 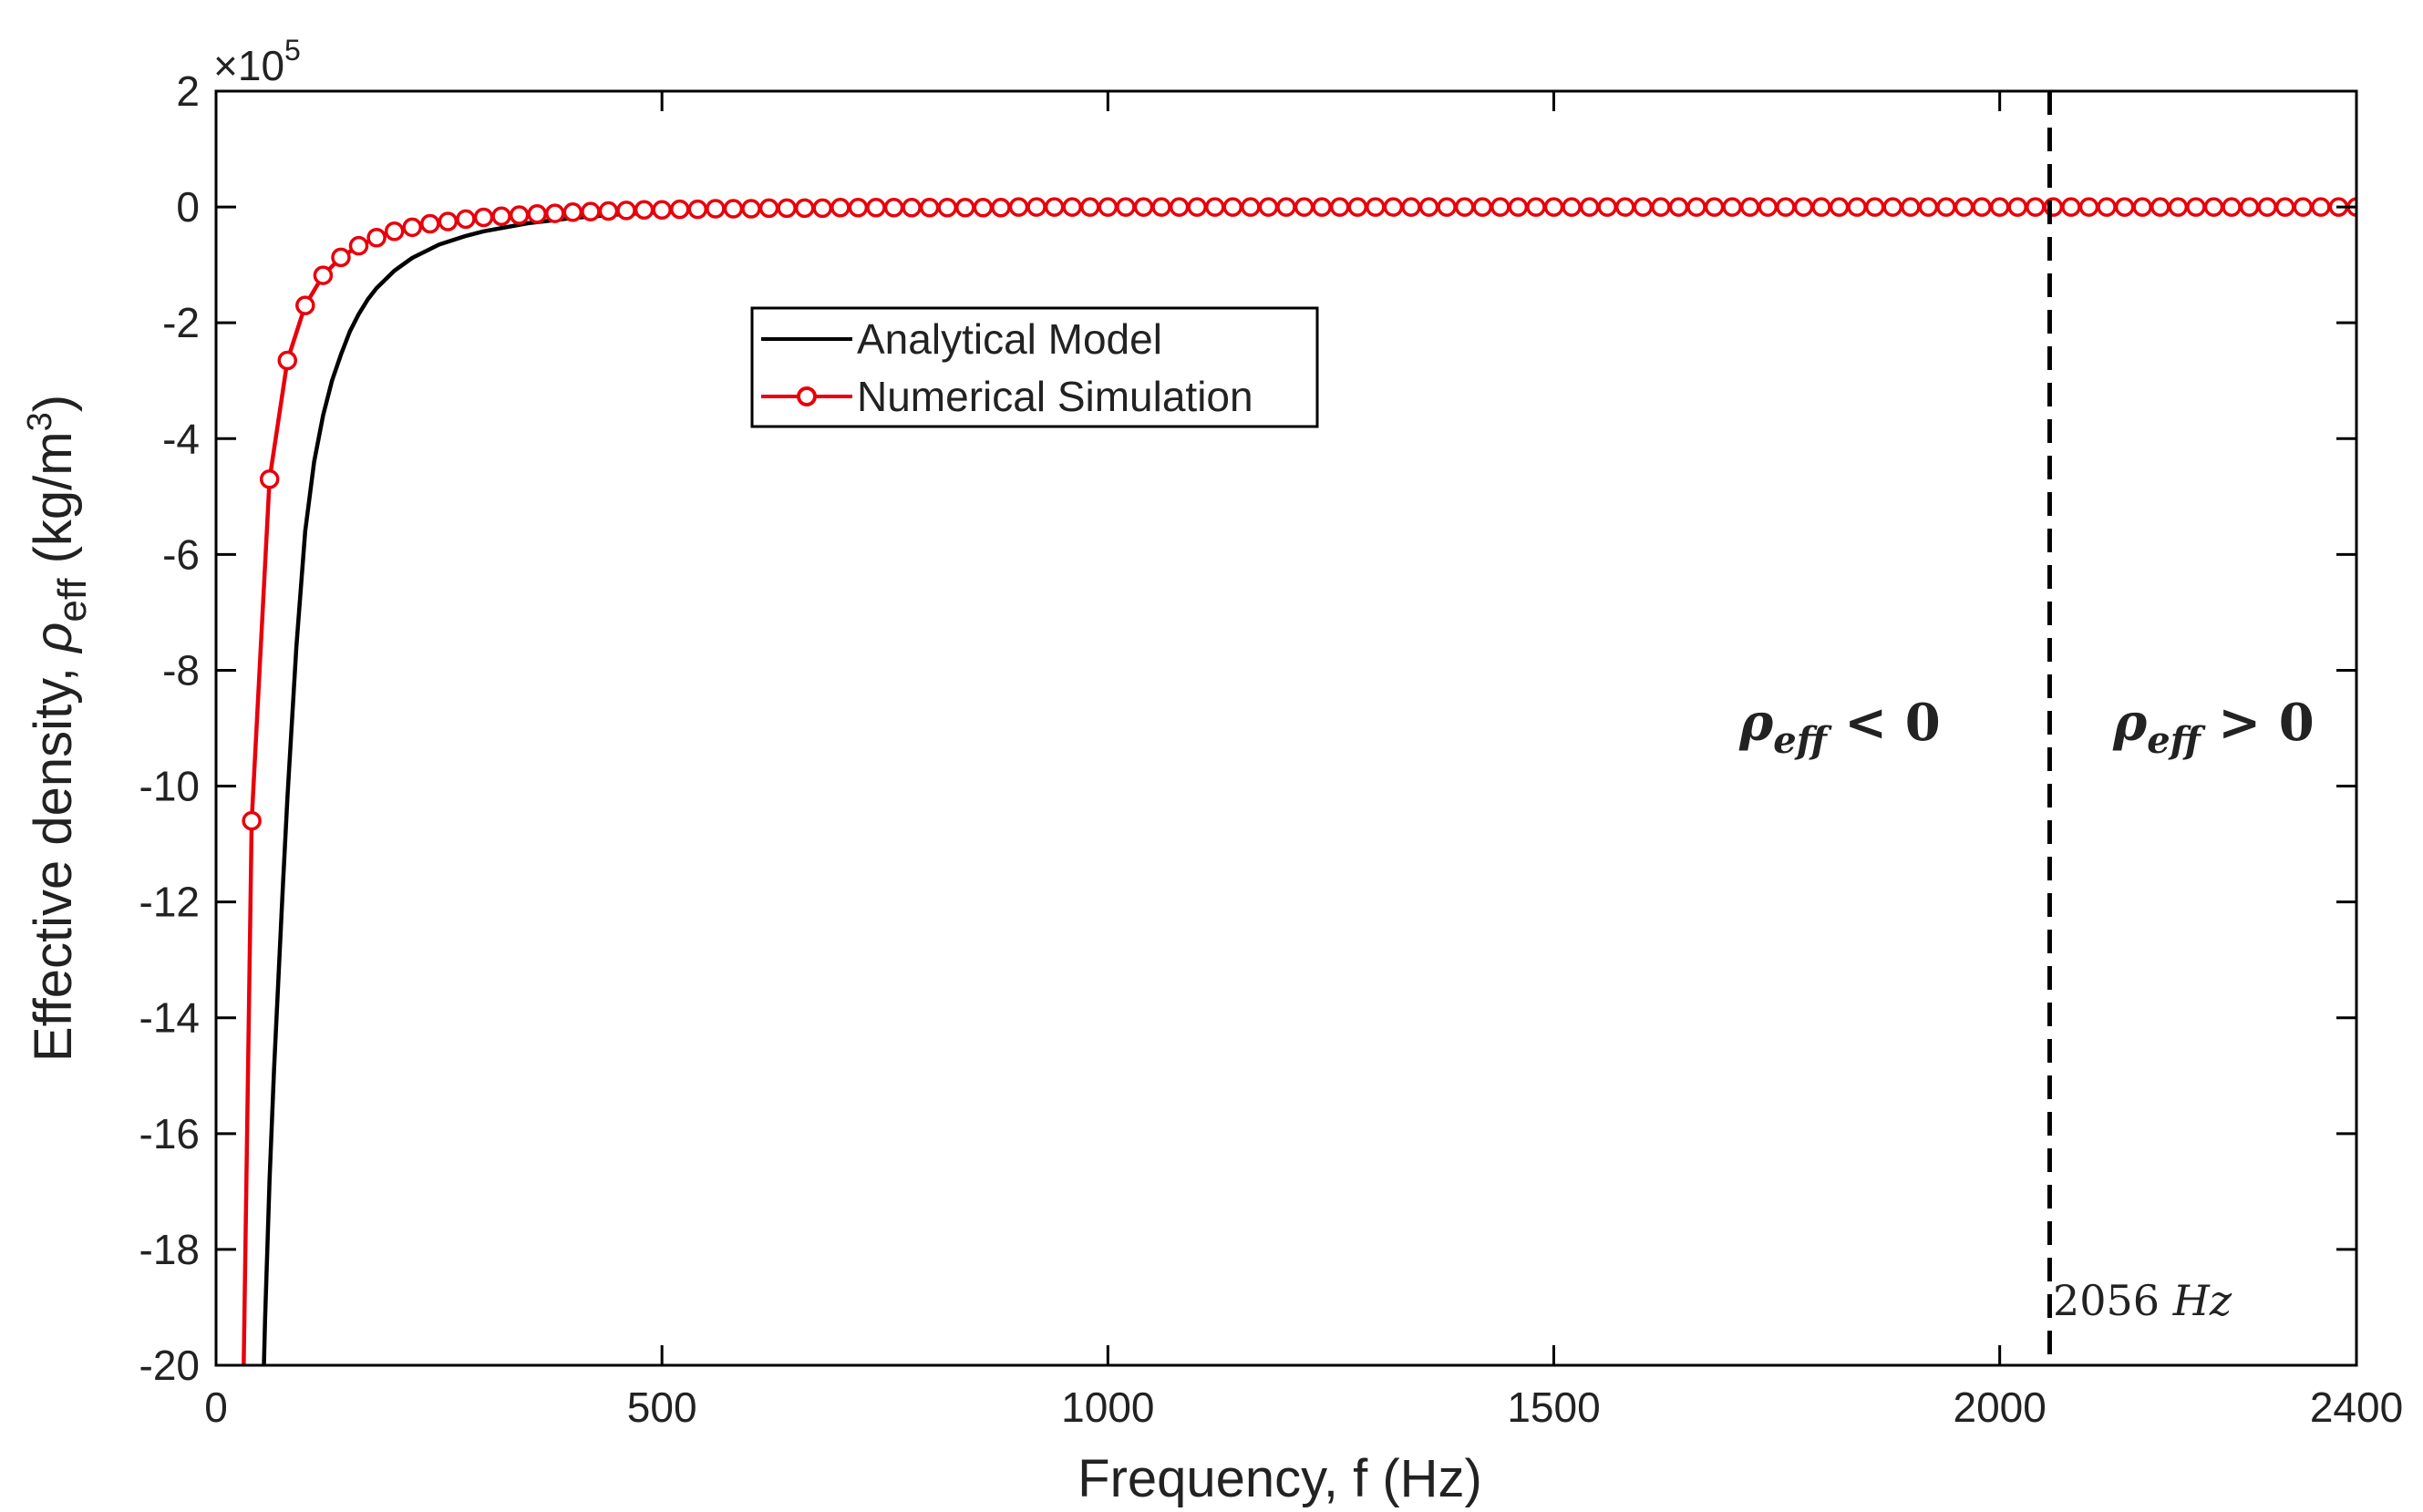 What do you see at coordinates (1756, 723) in the screenshot?
I see `annotation-negative-symbol: ρ` at bounding box center [1756, 723].